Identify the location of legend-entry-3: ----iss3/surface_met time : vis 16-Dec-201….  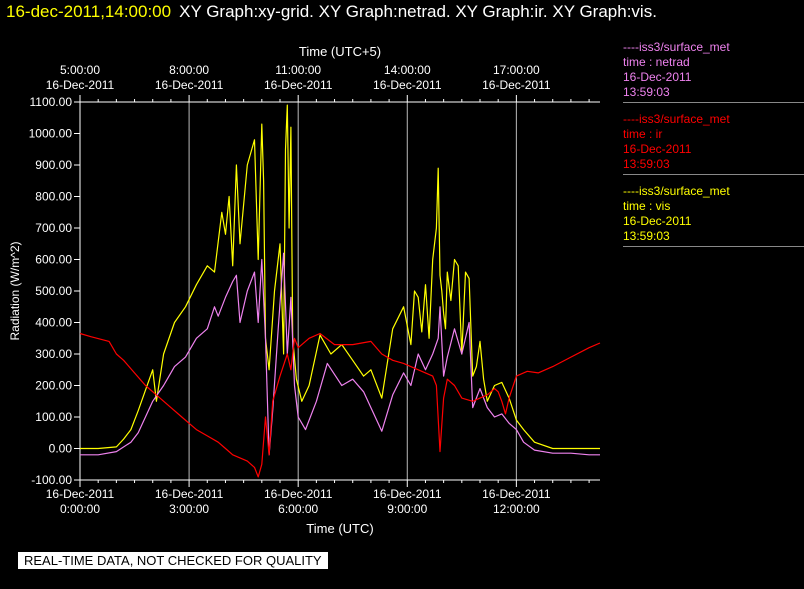
(713, 215).